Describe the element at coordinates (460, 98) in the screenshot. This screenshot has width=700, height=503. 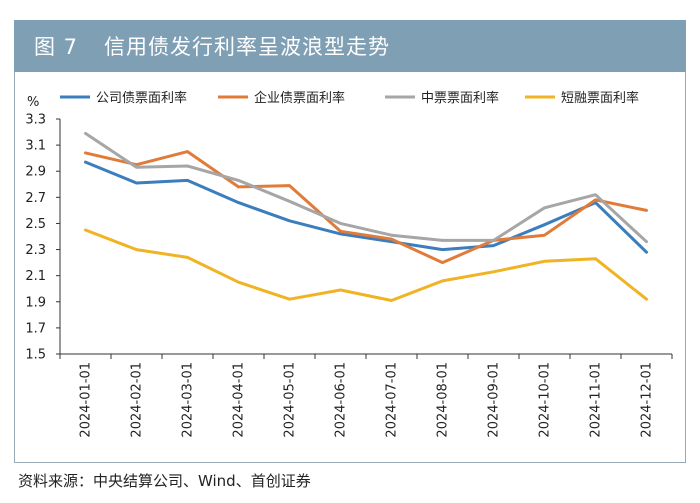
I see `legend-label: 中票票面利率` at that location.